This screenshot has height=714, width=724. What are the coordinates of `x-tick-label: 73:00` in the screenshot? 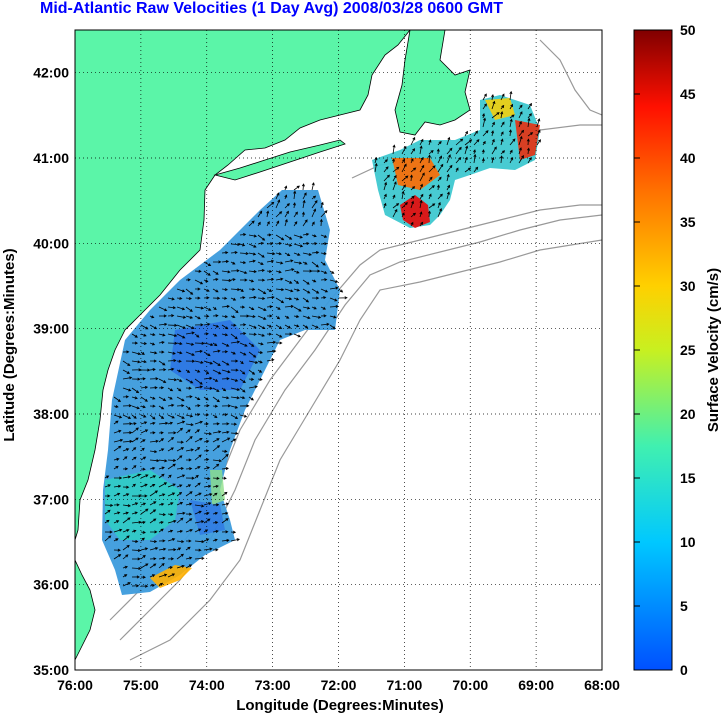 It's located at (273, 685).